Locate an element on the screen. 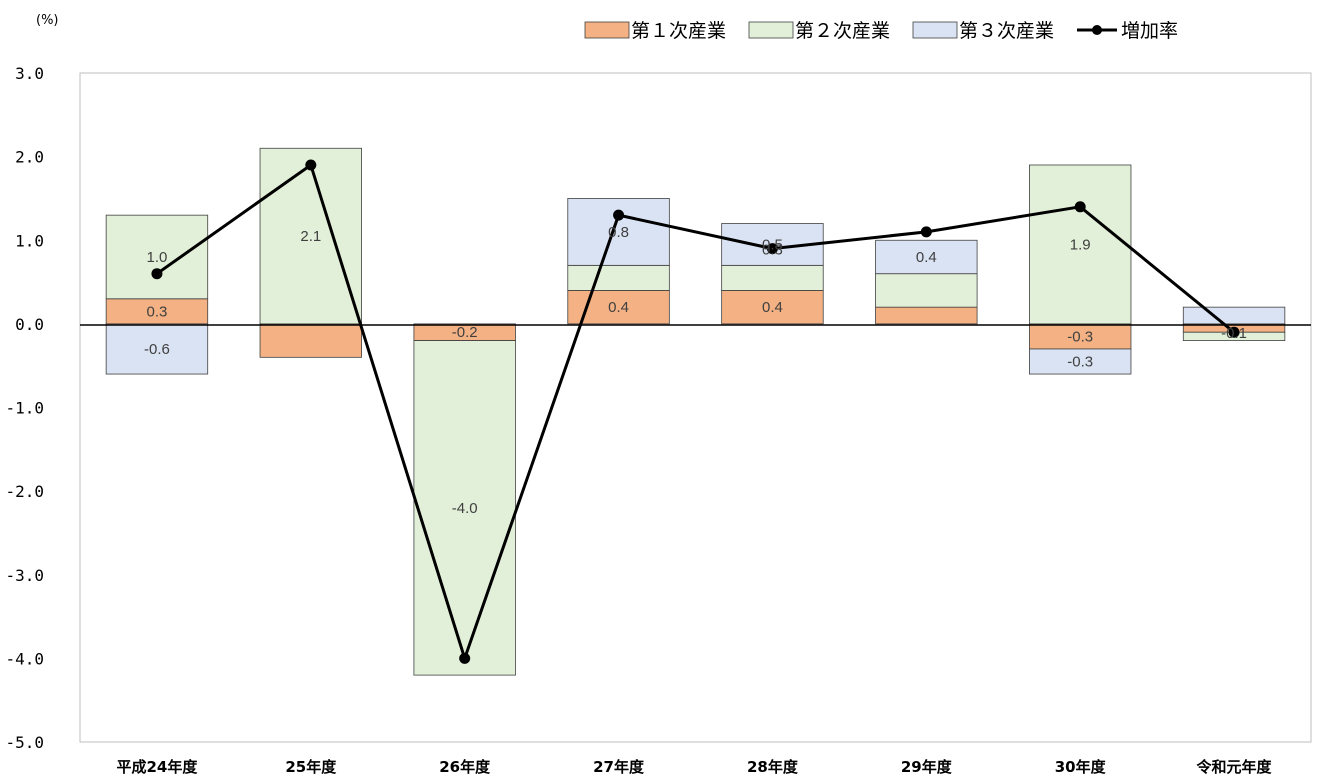  y-tick-label: -2.0 is located at coordinates (24, 491).